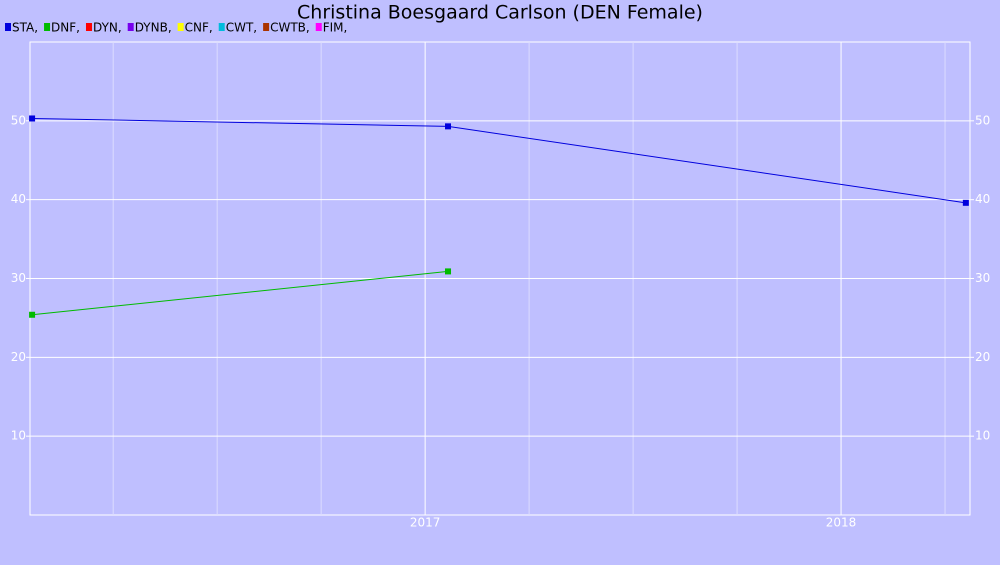 This screenshot has width=1000, height=565. What do you see at coordinates (500, 13) in the screenshot?
I see `chart-title: Christina Boesgaard Carlson (DEN Female)` at bounding box center [500, 13].